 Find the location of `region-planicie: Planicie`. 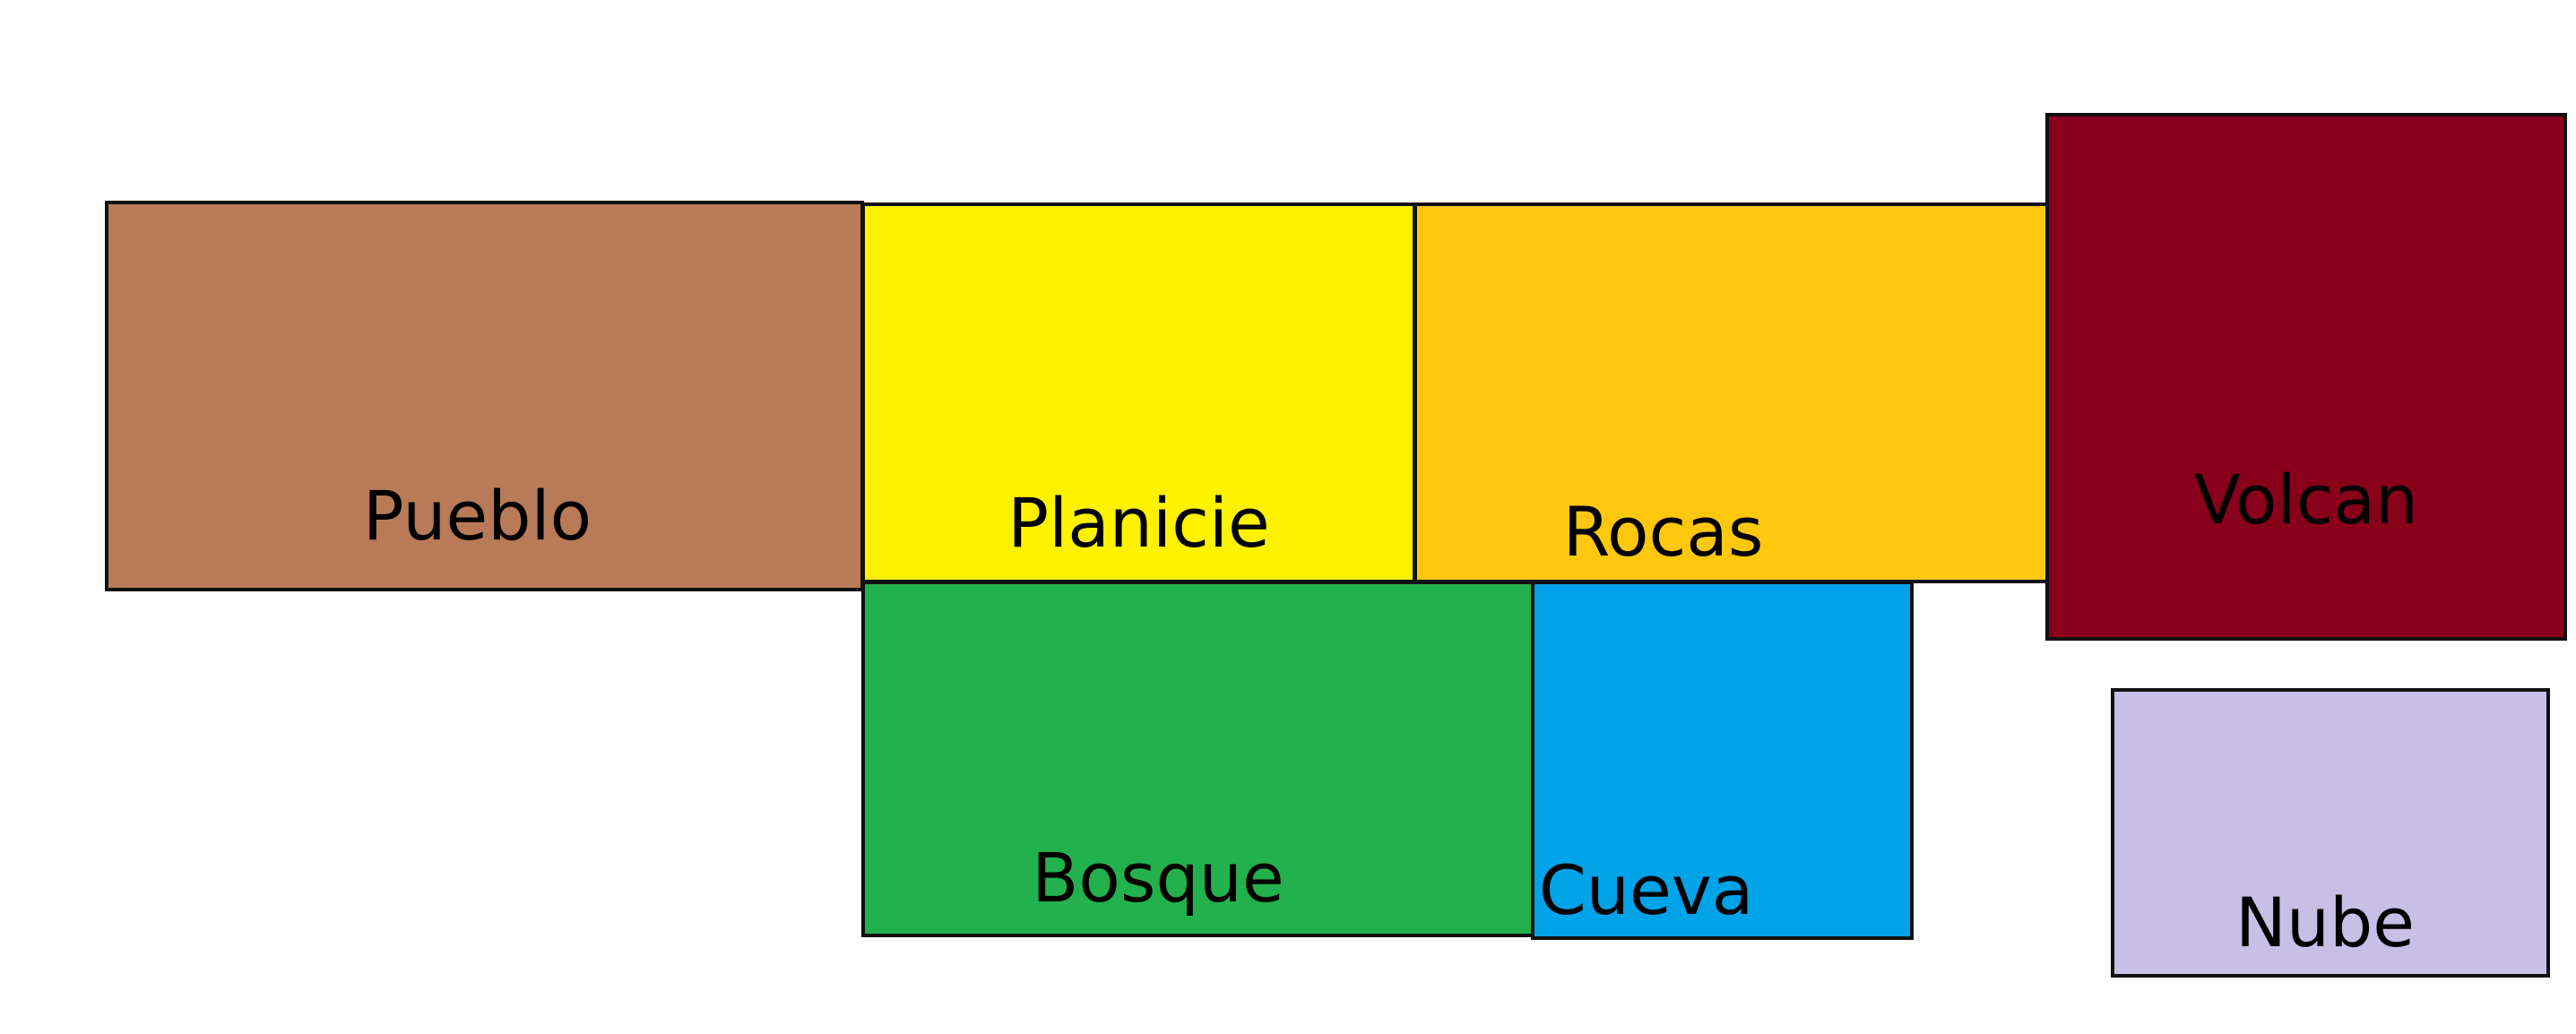

region-planicie: Planicie is located at coordinates (1138, 392).